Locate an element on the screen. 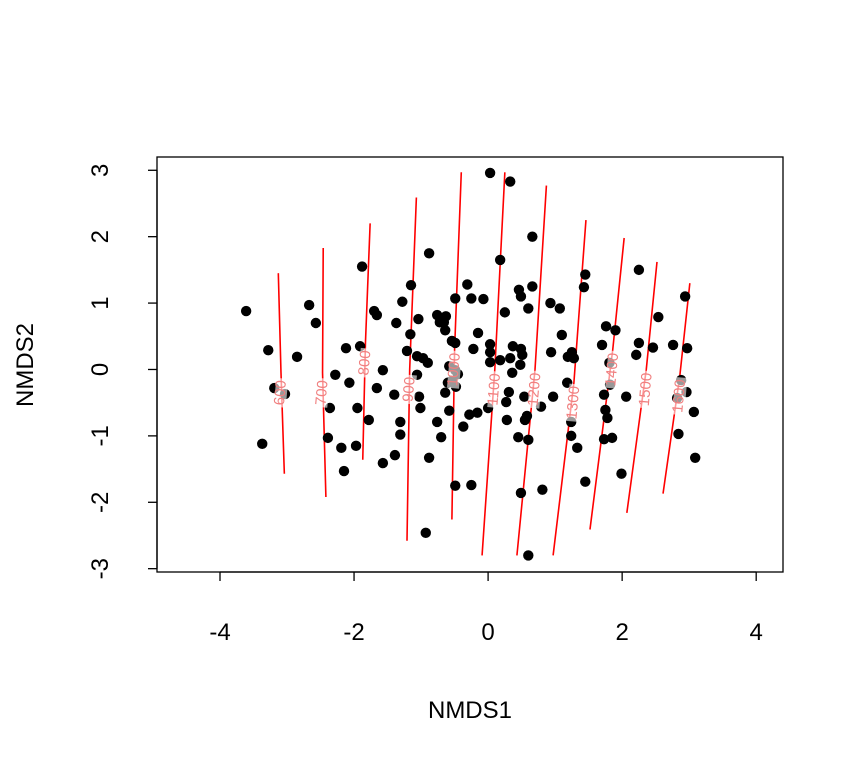 The width and height of the screenshot is (864, 773). y-tick-label: 1 is located at coordinates (100, 302).